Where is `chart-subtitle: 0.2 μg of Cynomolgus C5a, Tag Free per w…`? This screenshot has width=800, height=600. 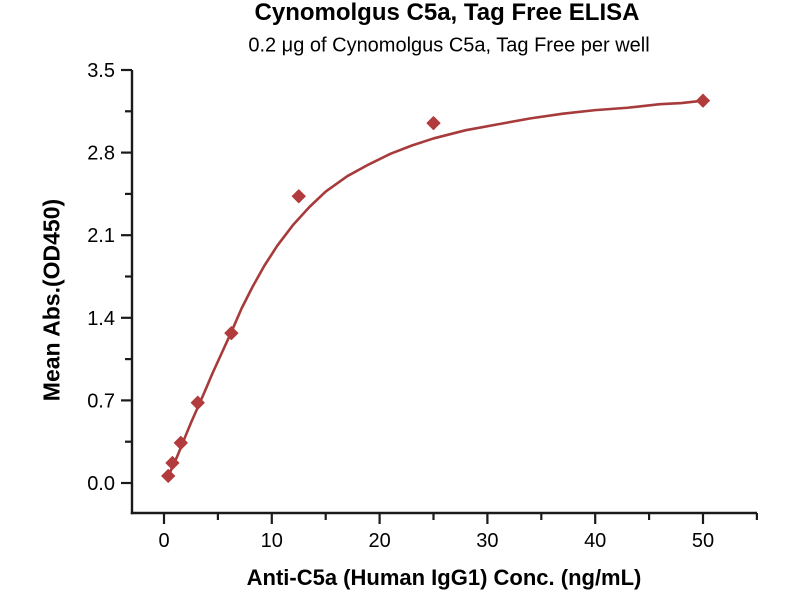
chart-subtitle: 0.2 μg of Cynomolgus C5a, Tag Free per w… is located at coordinates (449, 45).